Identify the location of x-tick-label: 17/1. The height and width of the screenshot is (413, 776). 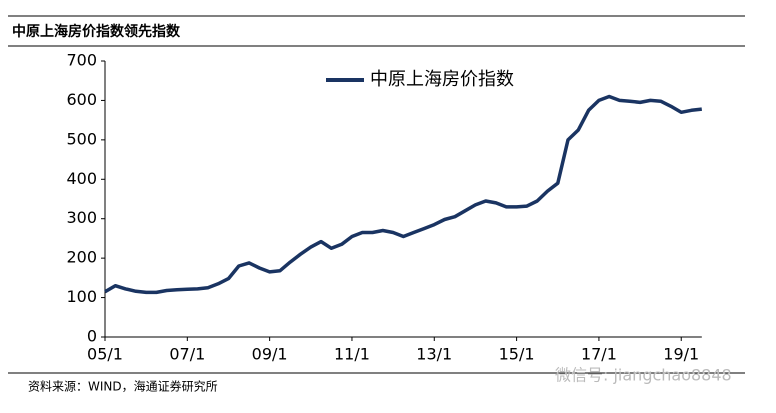
(599, 354).